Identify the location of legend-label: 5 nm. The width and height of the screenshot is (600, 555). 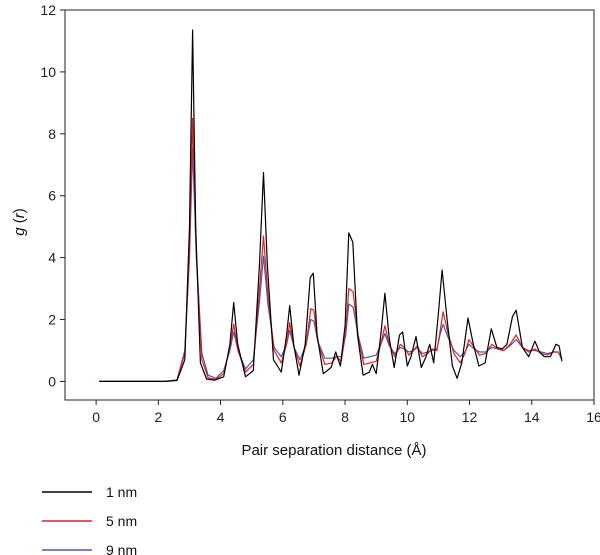
(121, 521).